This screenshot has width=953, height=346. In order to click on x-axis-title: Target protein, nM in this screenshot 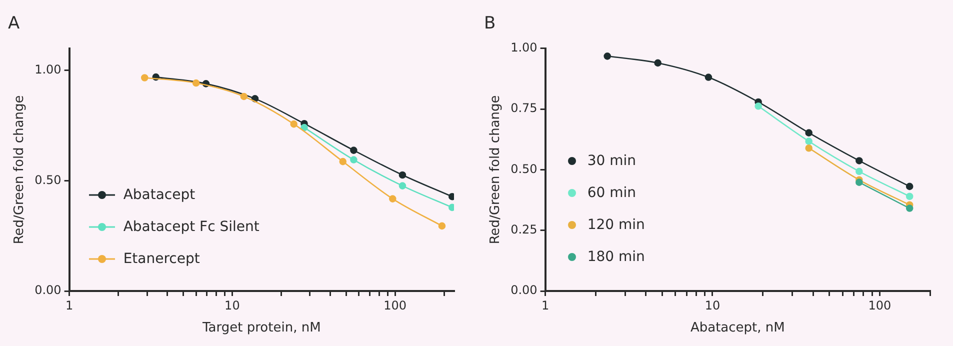, I will do `click(261, 328)`.